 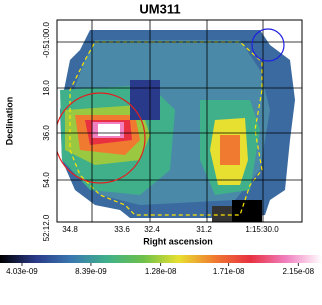 I want to click on colorbar-tick-label: 8.39e-09, so click(x=91, y=271).